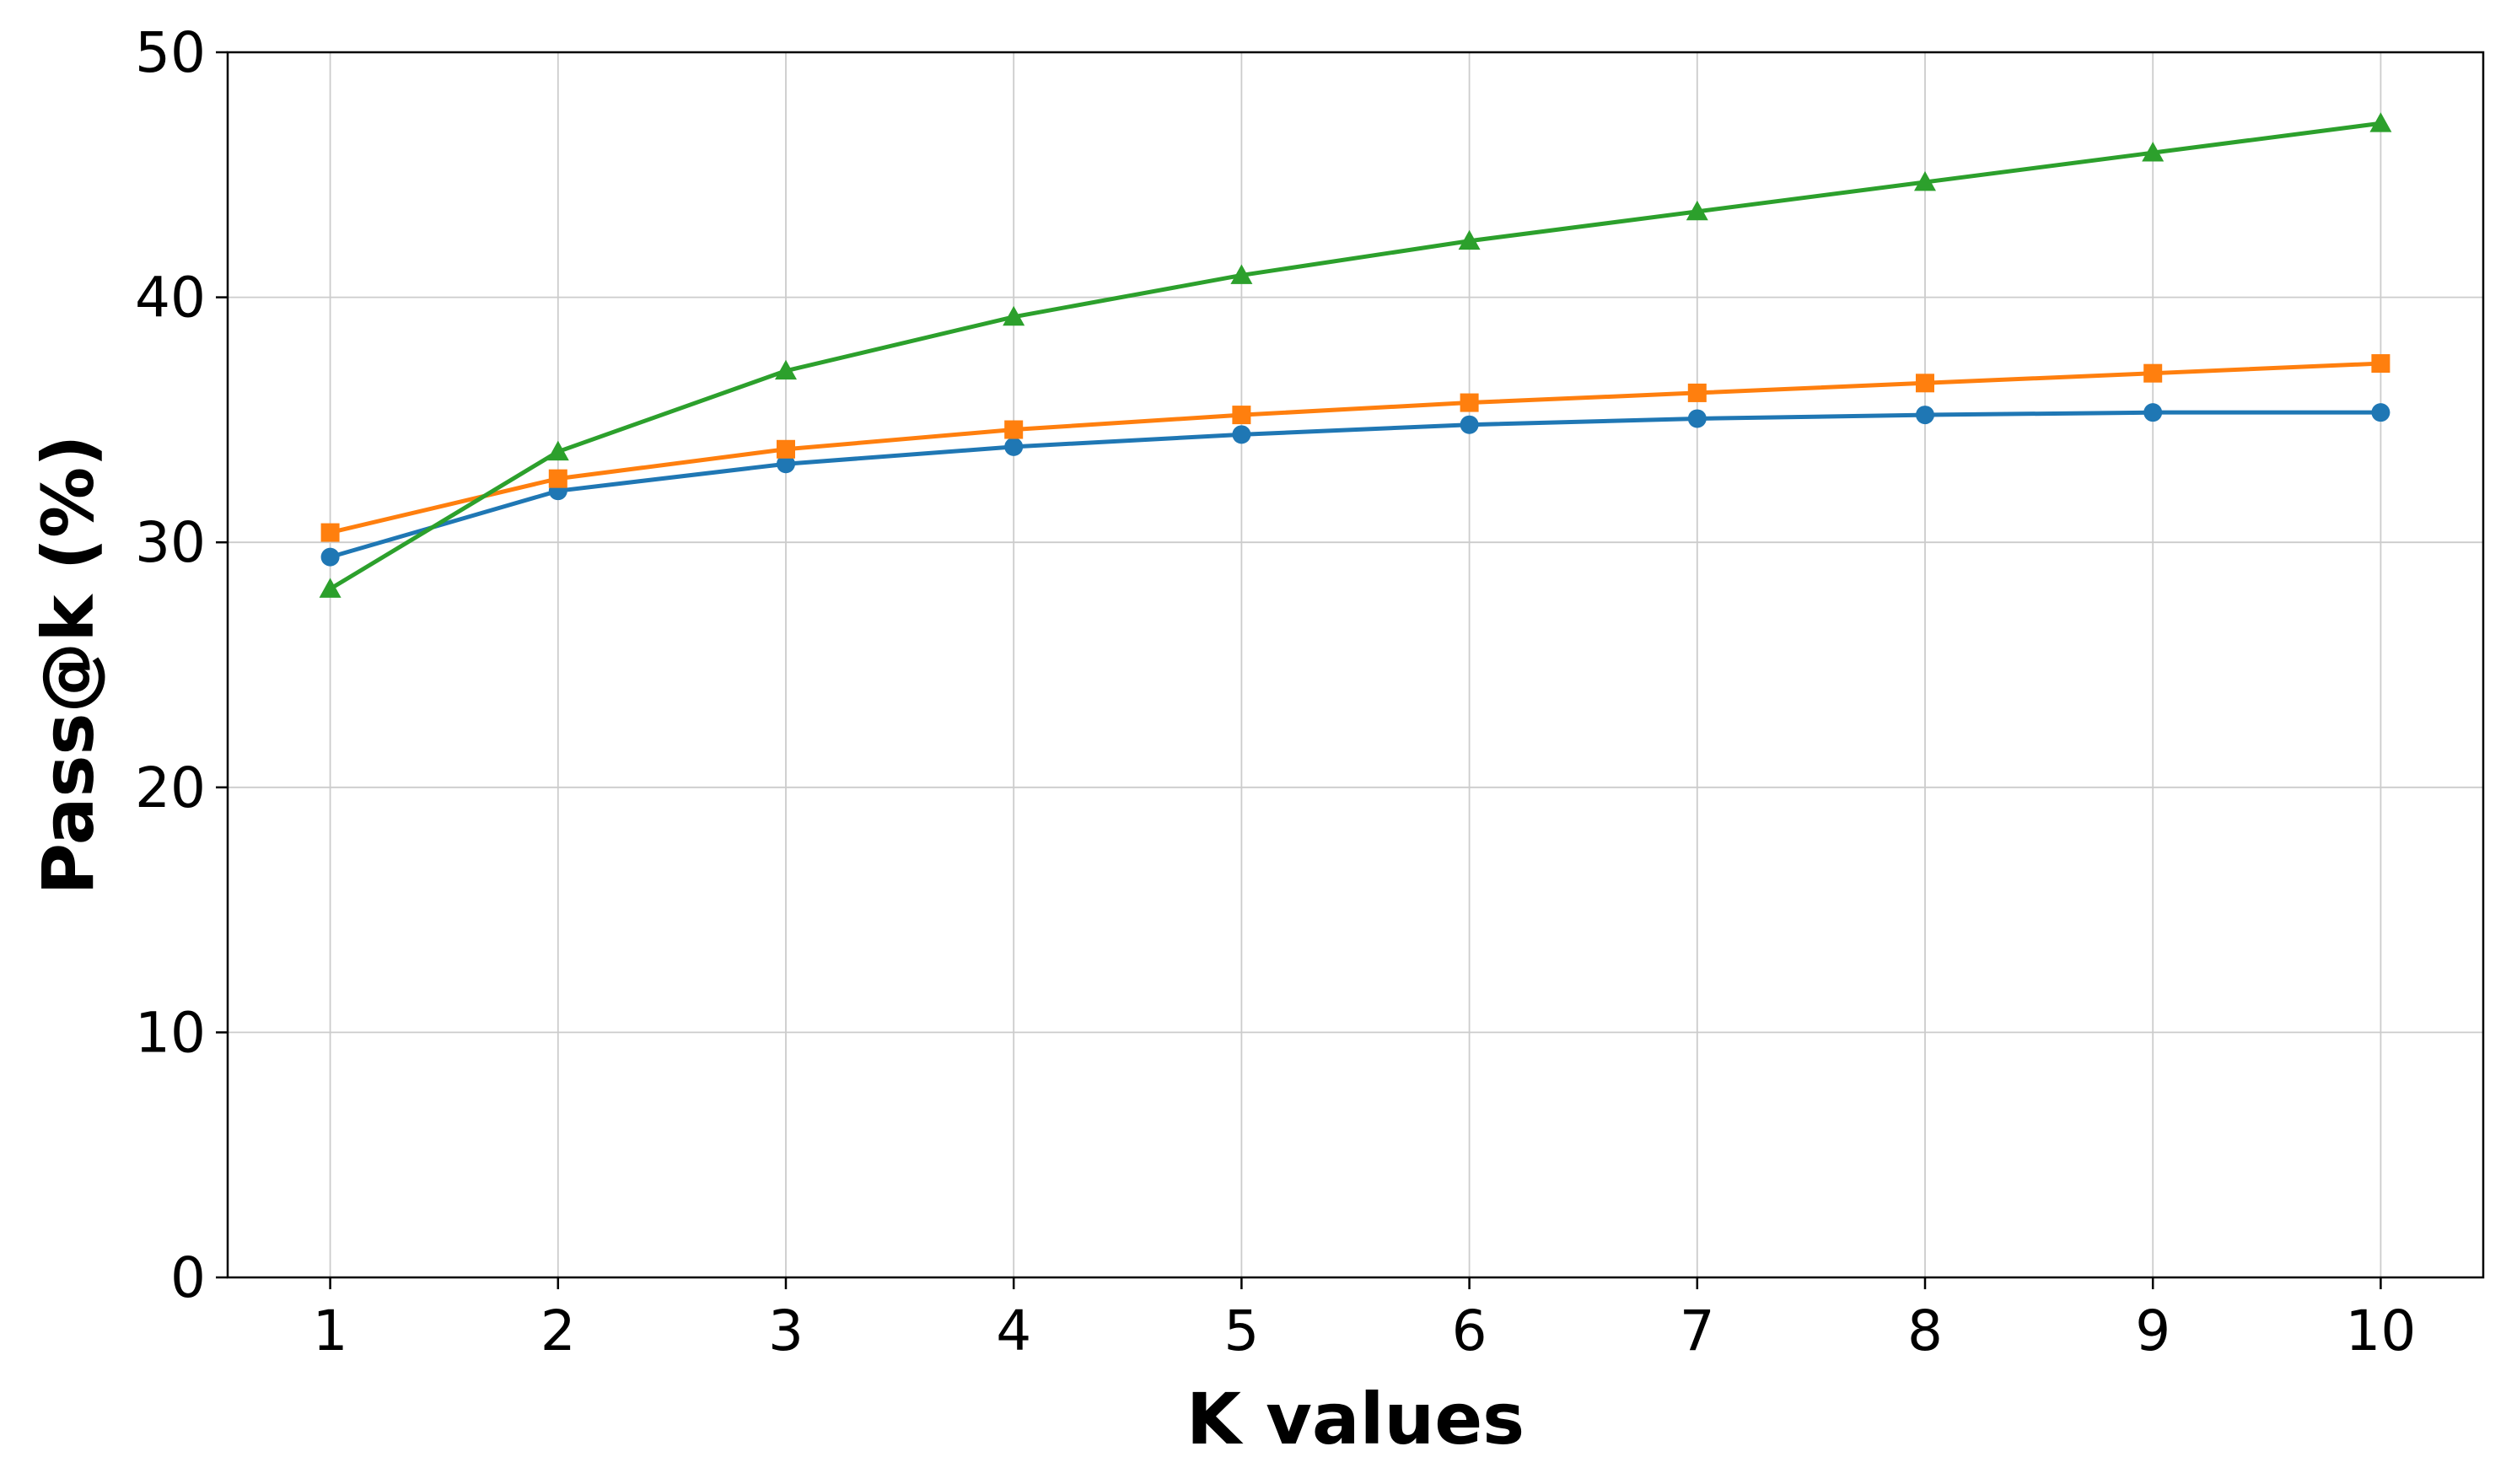 The image size is (2506, 1484). I want to click on y-tick-label: 50, so click(171, 52).